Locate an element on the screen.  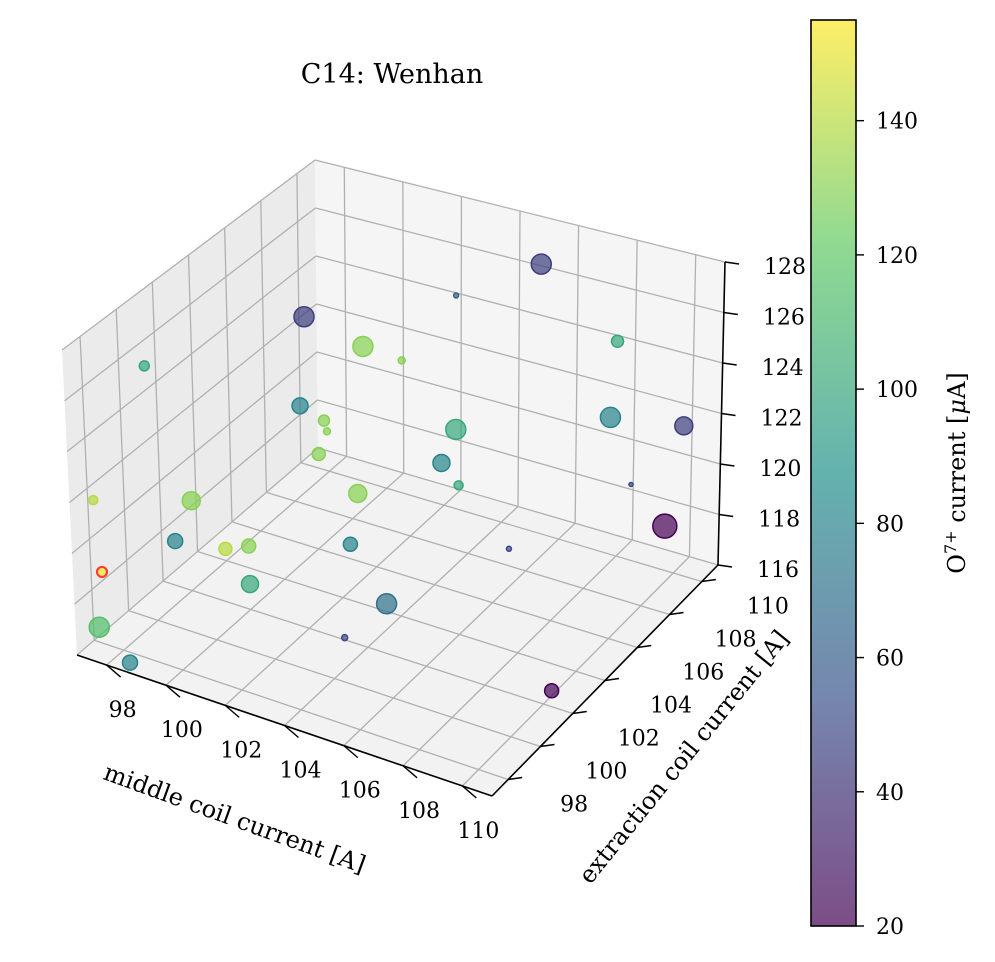
y-tick-label-4: 106 is located at coordinates (703, 673).